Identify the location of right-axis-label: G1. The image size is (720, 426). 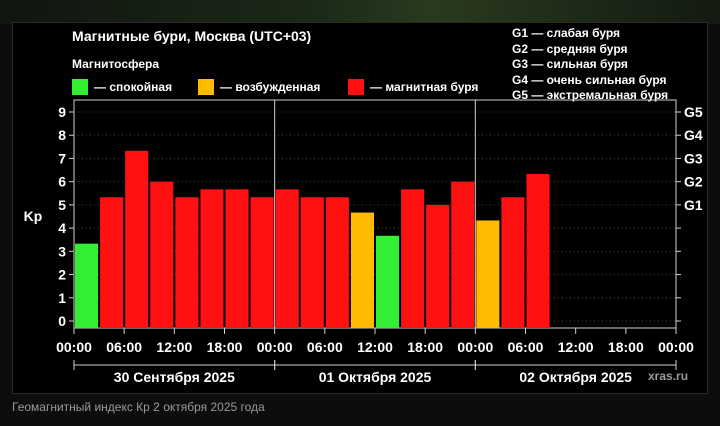
(693, 205).